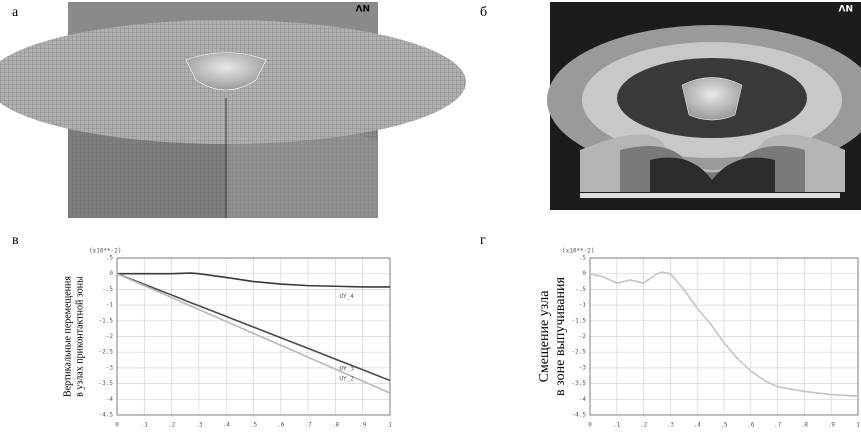 The width and height of the screenshot is (861, 433). I want to click on series-label: UY_2, so click(346, 379).